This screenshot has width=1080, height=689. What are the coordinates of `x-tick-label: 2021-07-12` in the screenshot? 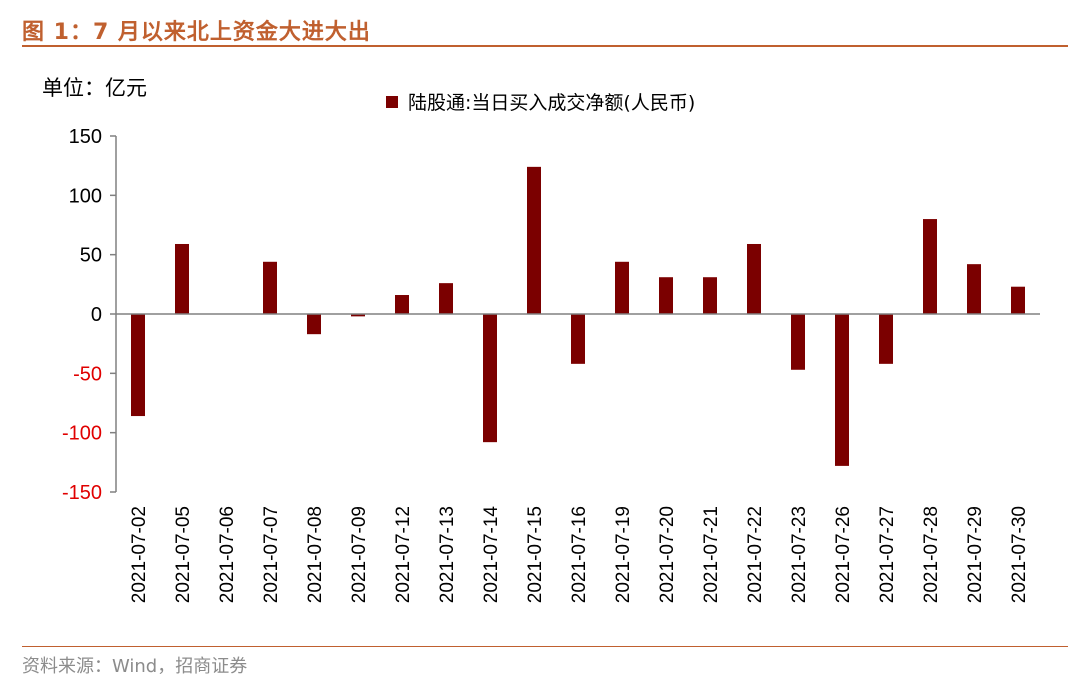 It's located at (403, 554).